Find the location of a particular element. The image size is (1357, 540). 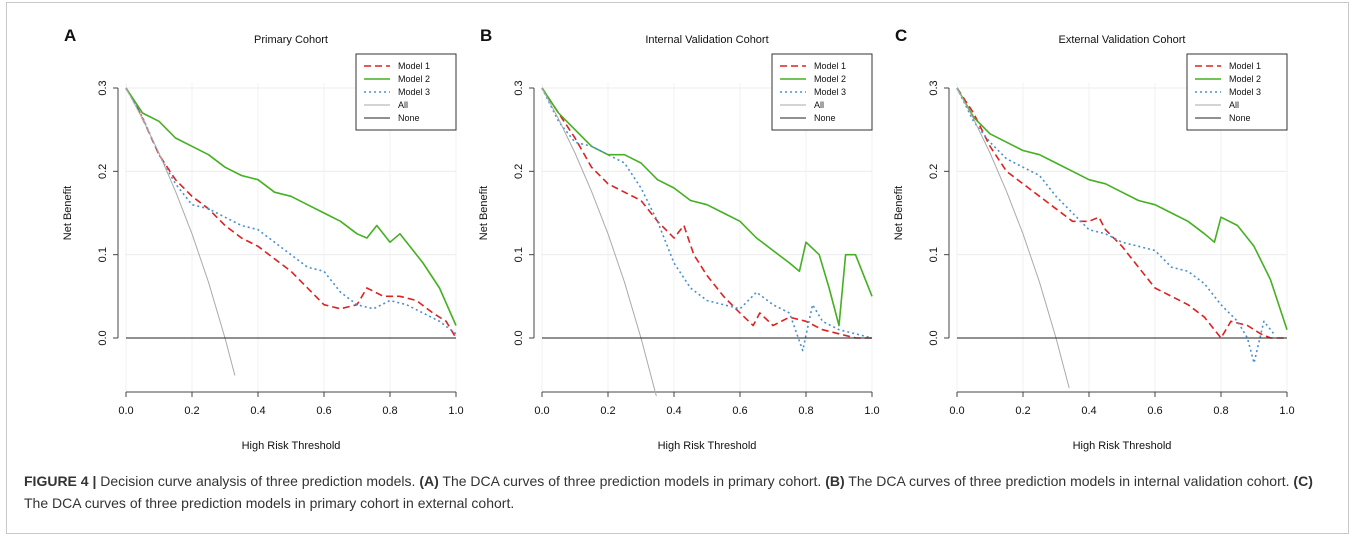

panel-letter: B is located at coordinates (486, 35).